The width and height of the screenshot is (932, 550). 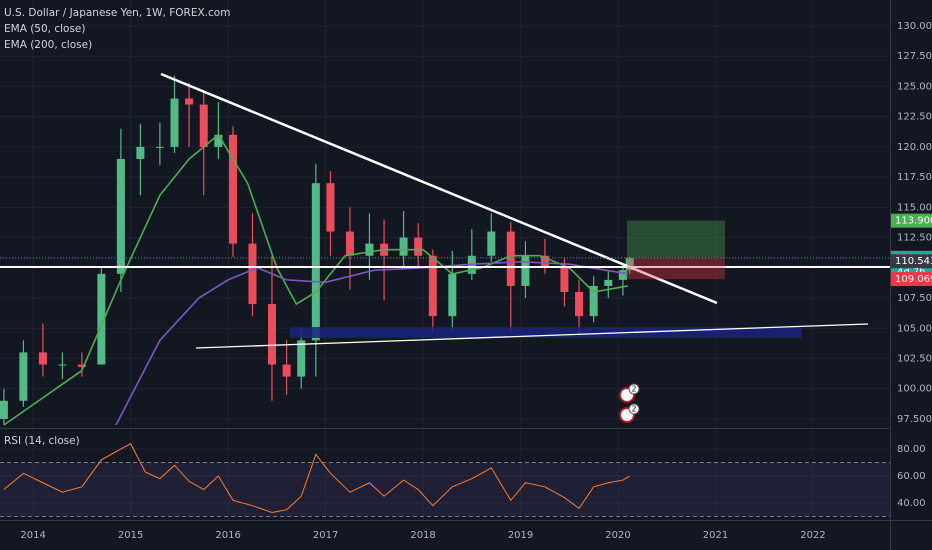 What do you see at coordinates (914, 238) in the screenshot?
I see `y-tick-label: 112.500` at bounding box center [914, 238].